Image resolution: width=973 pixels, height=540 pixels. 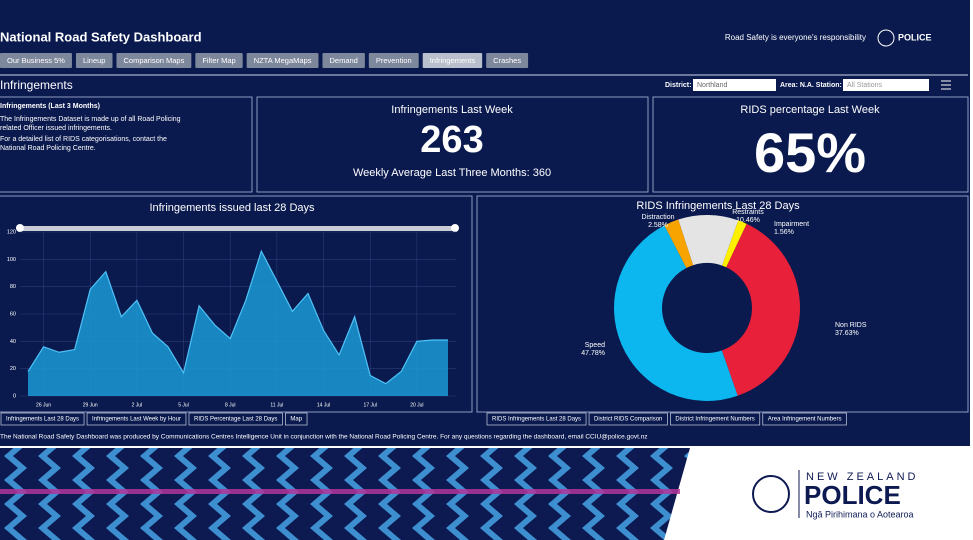 What do you see at coordinates (946, 85) in the screenshot?
I see `menu-icon` at bounding box center [946, 85].